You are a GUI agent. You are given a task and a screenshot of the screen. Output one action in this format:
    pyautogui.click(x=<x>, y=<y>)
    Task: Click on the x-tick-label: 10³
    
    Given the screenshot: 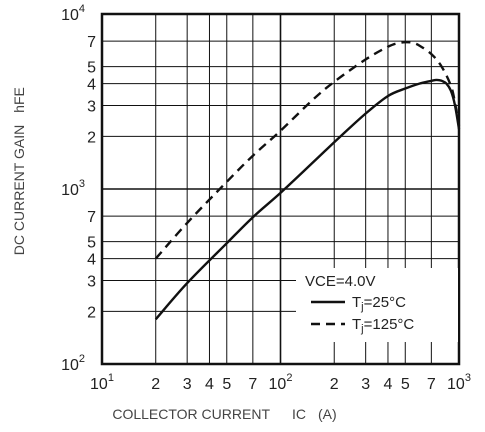 What is the action you would take?
    pyautogui.click(x=459, y=382)
    